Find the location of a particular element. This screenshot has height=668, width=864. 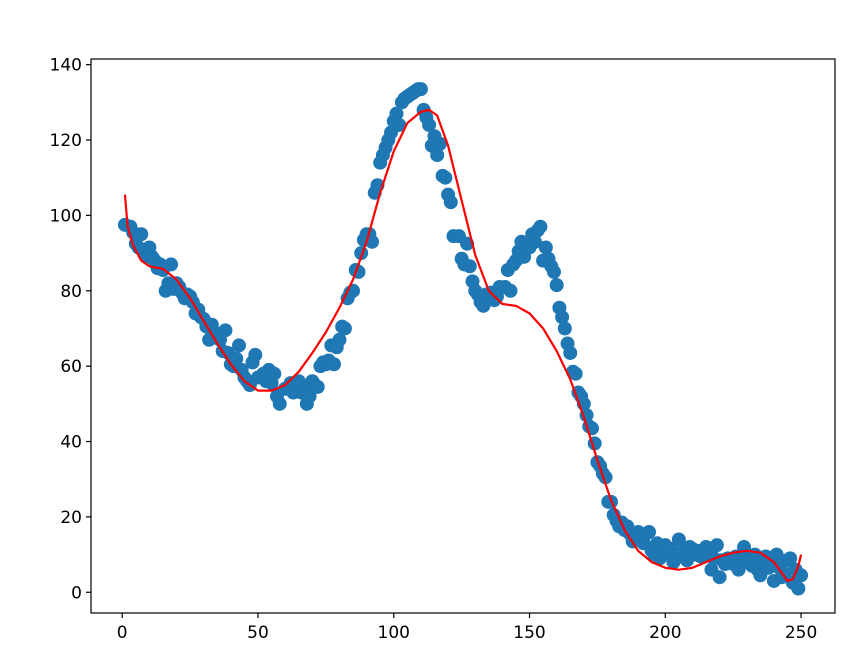

y-tick-label: 80 is located at coordinates (71, 292).